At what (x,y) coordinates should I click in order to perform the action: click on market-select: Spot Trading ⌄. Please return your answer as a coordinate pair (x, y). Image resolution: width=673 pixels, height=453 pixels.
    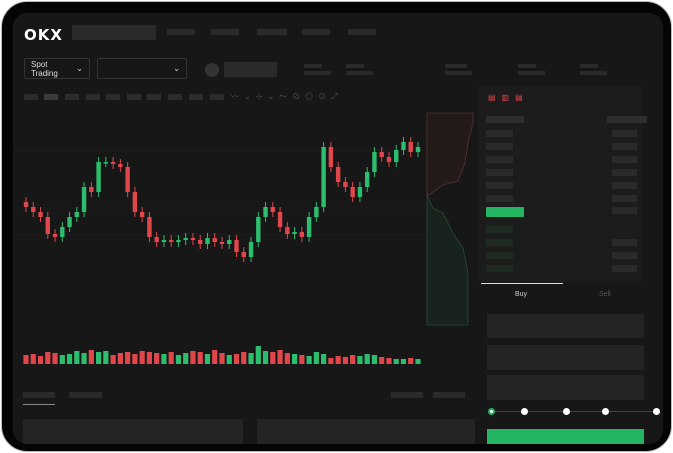
    Looking at the image, I should click on (57, 68).